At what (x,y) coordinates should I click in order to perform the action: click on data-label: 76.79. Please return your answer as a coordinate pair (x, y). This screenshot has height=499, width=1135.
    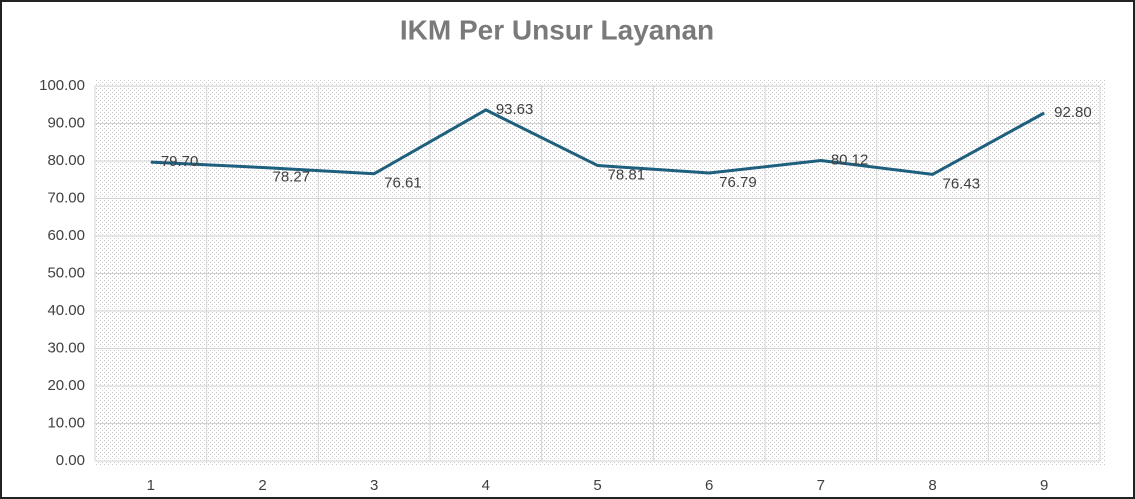
    Looking at the image, I should click on (738, 182).